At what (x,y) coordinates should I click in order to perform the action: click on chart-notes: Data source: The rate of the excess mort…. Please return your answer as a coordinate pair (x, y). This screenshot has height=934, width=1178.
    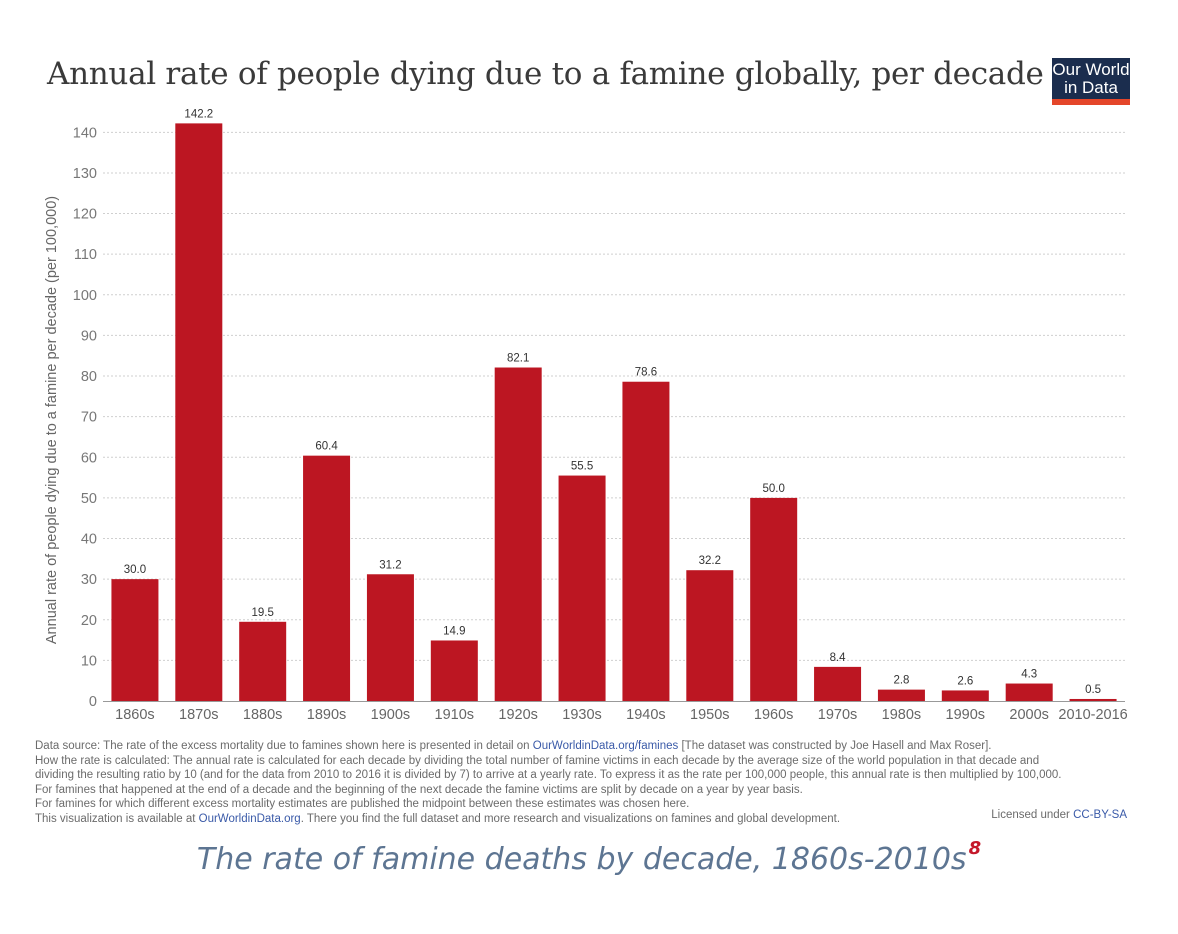
    Looking at the image, I should click on (590, 783).